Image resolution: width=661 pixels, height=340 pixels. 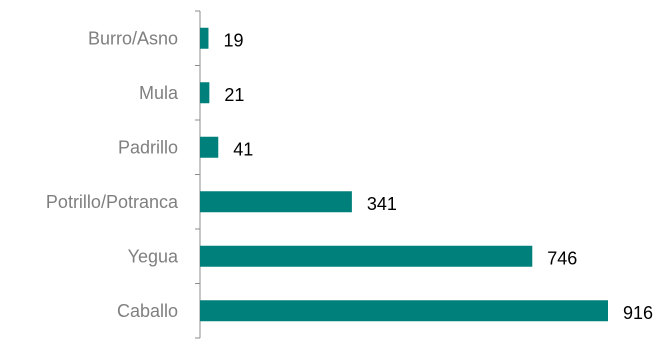 I want to click on data-label: 916, so click(x=638, y=313).